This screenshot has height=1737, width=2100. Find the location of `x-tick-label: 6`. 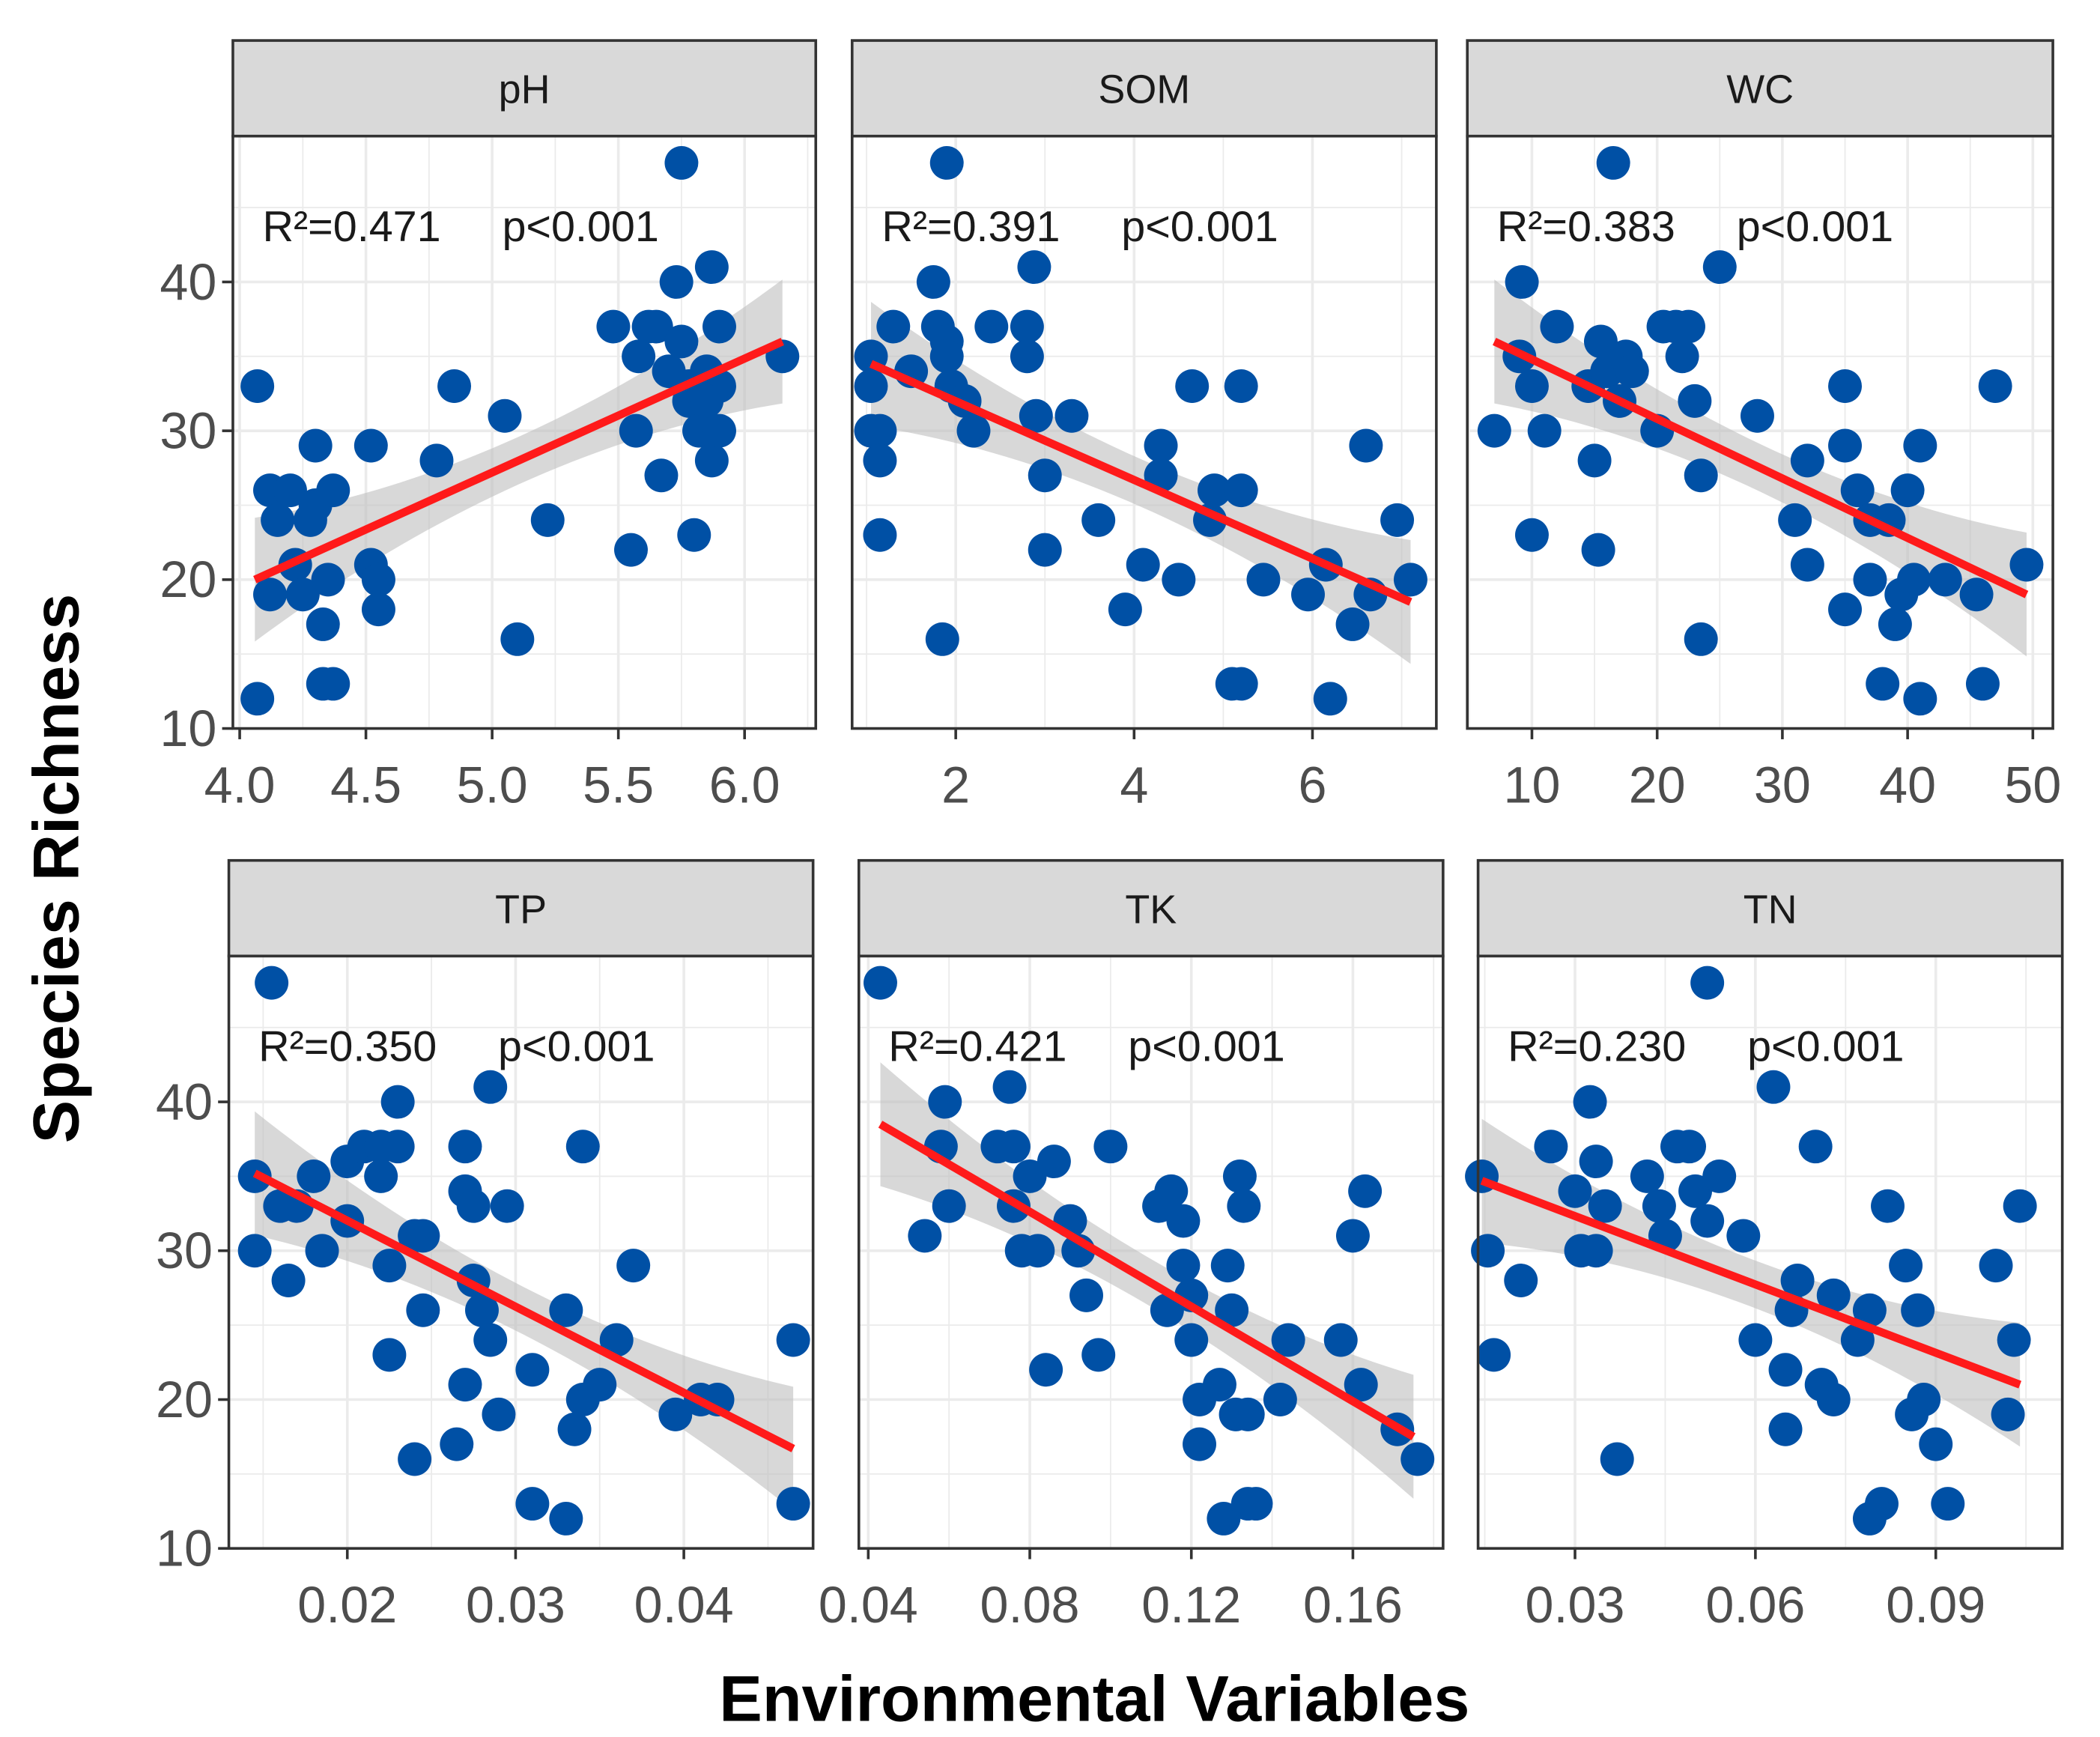

x-tick-label: 6 is located at coordinates (1312, 785).